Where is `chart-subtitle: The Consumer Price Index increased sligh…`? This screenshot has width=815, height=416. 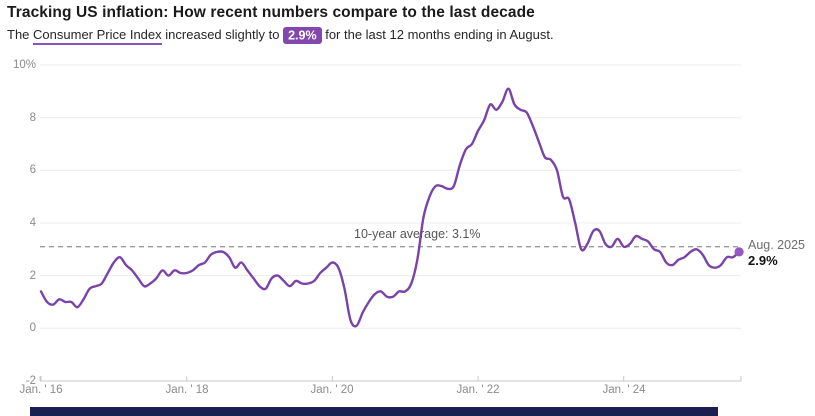 chart-subtitle: The Consumer Price Index increased sligh… is located at coordinates (280, 35).